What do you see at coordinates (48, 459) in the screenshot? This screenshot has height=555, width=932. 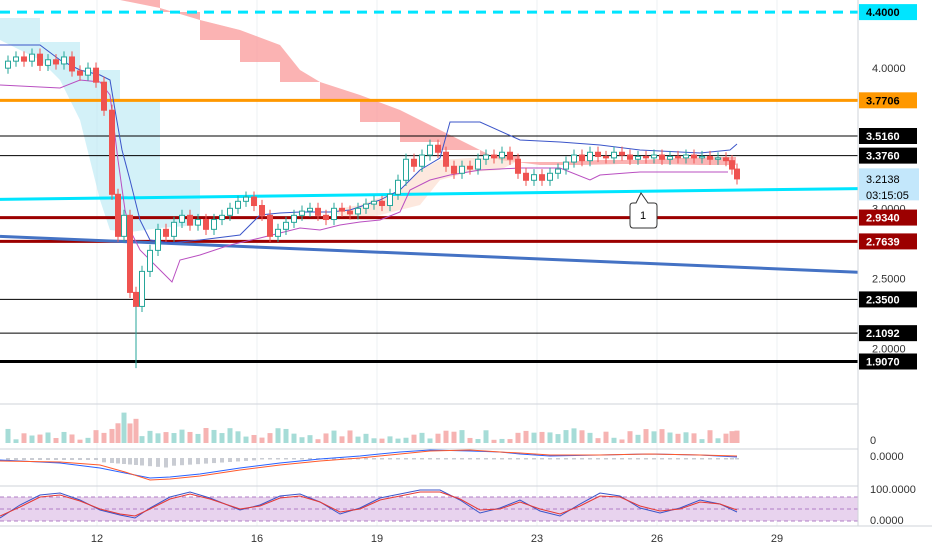 I see `macd-bar` at bounding box center [48, 459].